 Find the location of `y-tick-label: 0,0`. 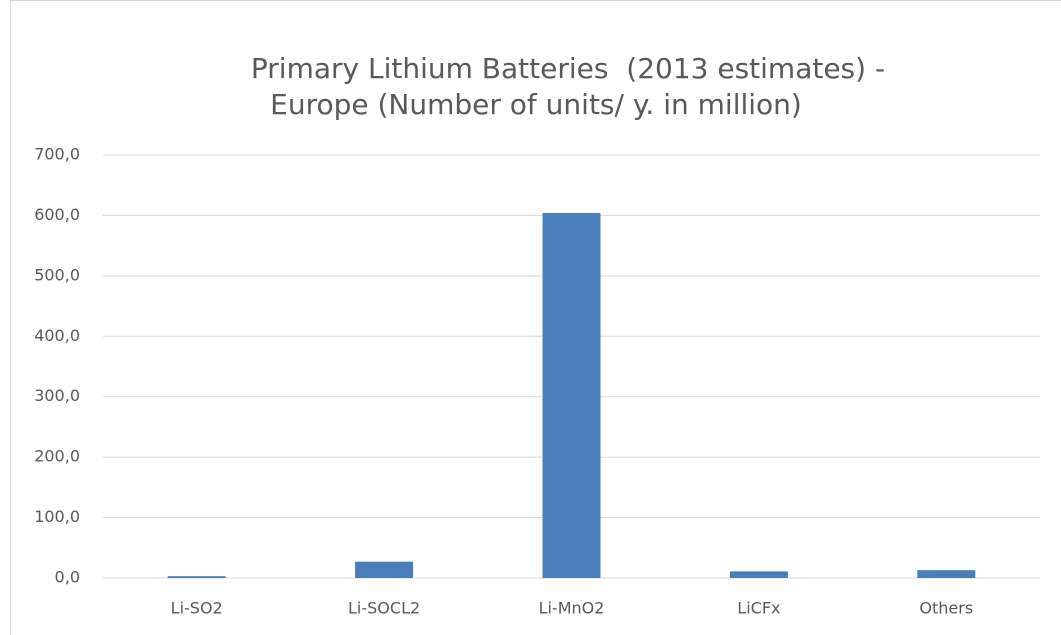

y-tick-label: 0,0 is located at coordinates (67, 577).